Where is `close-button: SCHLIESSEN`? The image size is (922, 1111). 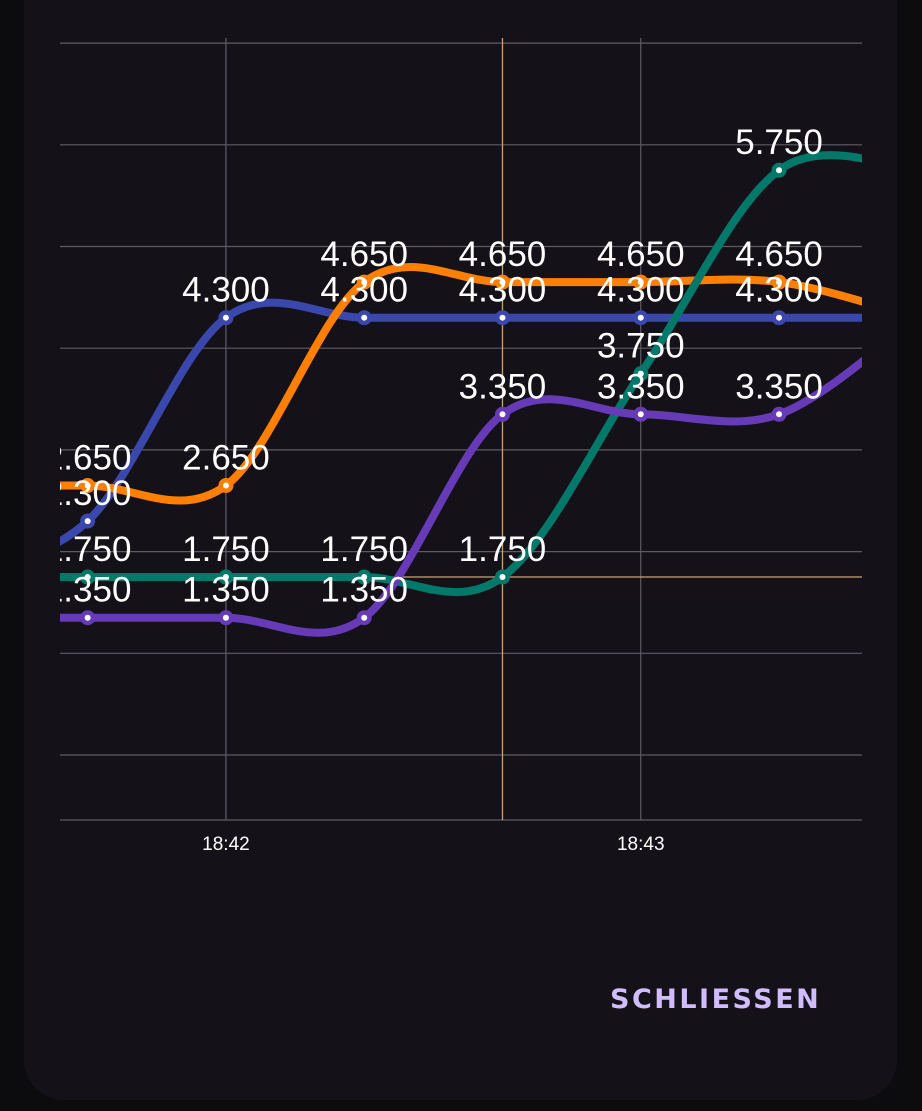
close-button: SCHLIESSEN is located at coordinates (716, 999).